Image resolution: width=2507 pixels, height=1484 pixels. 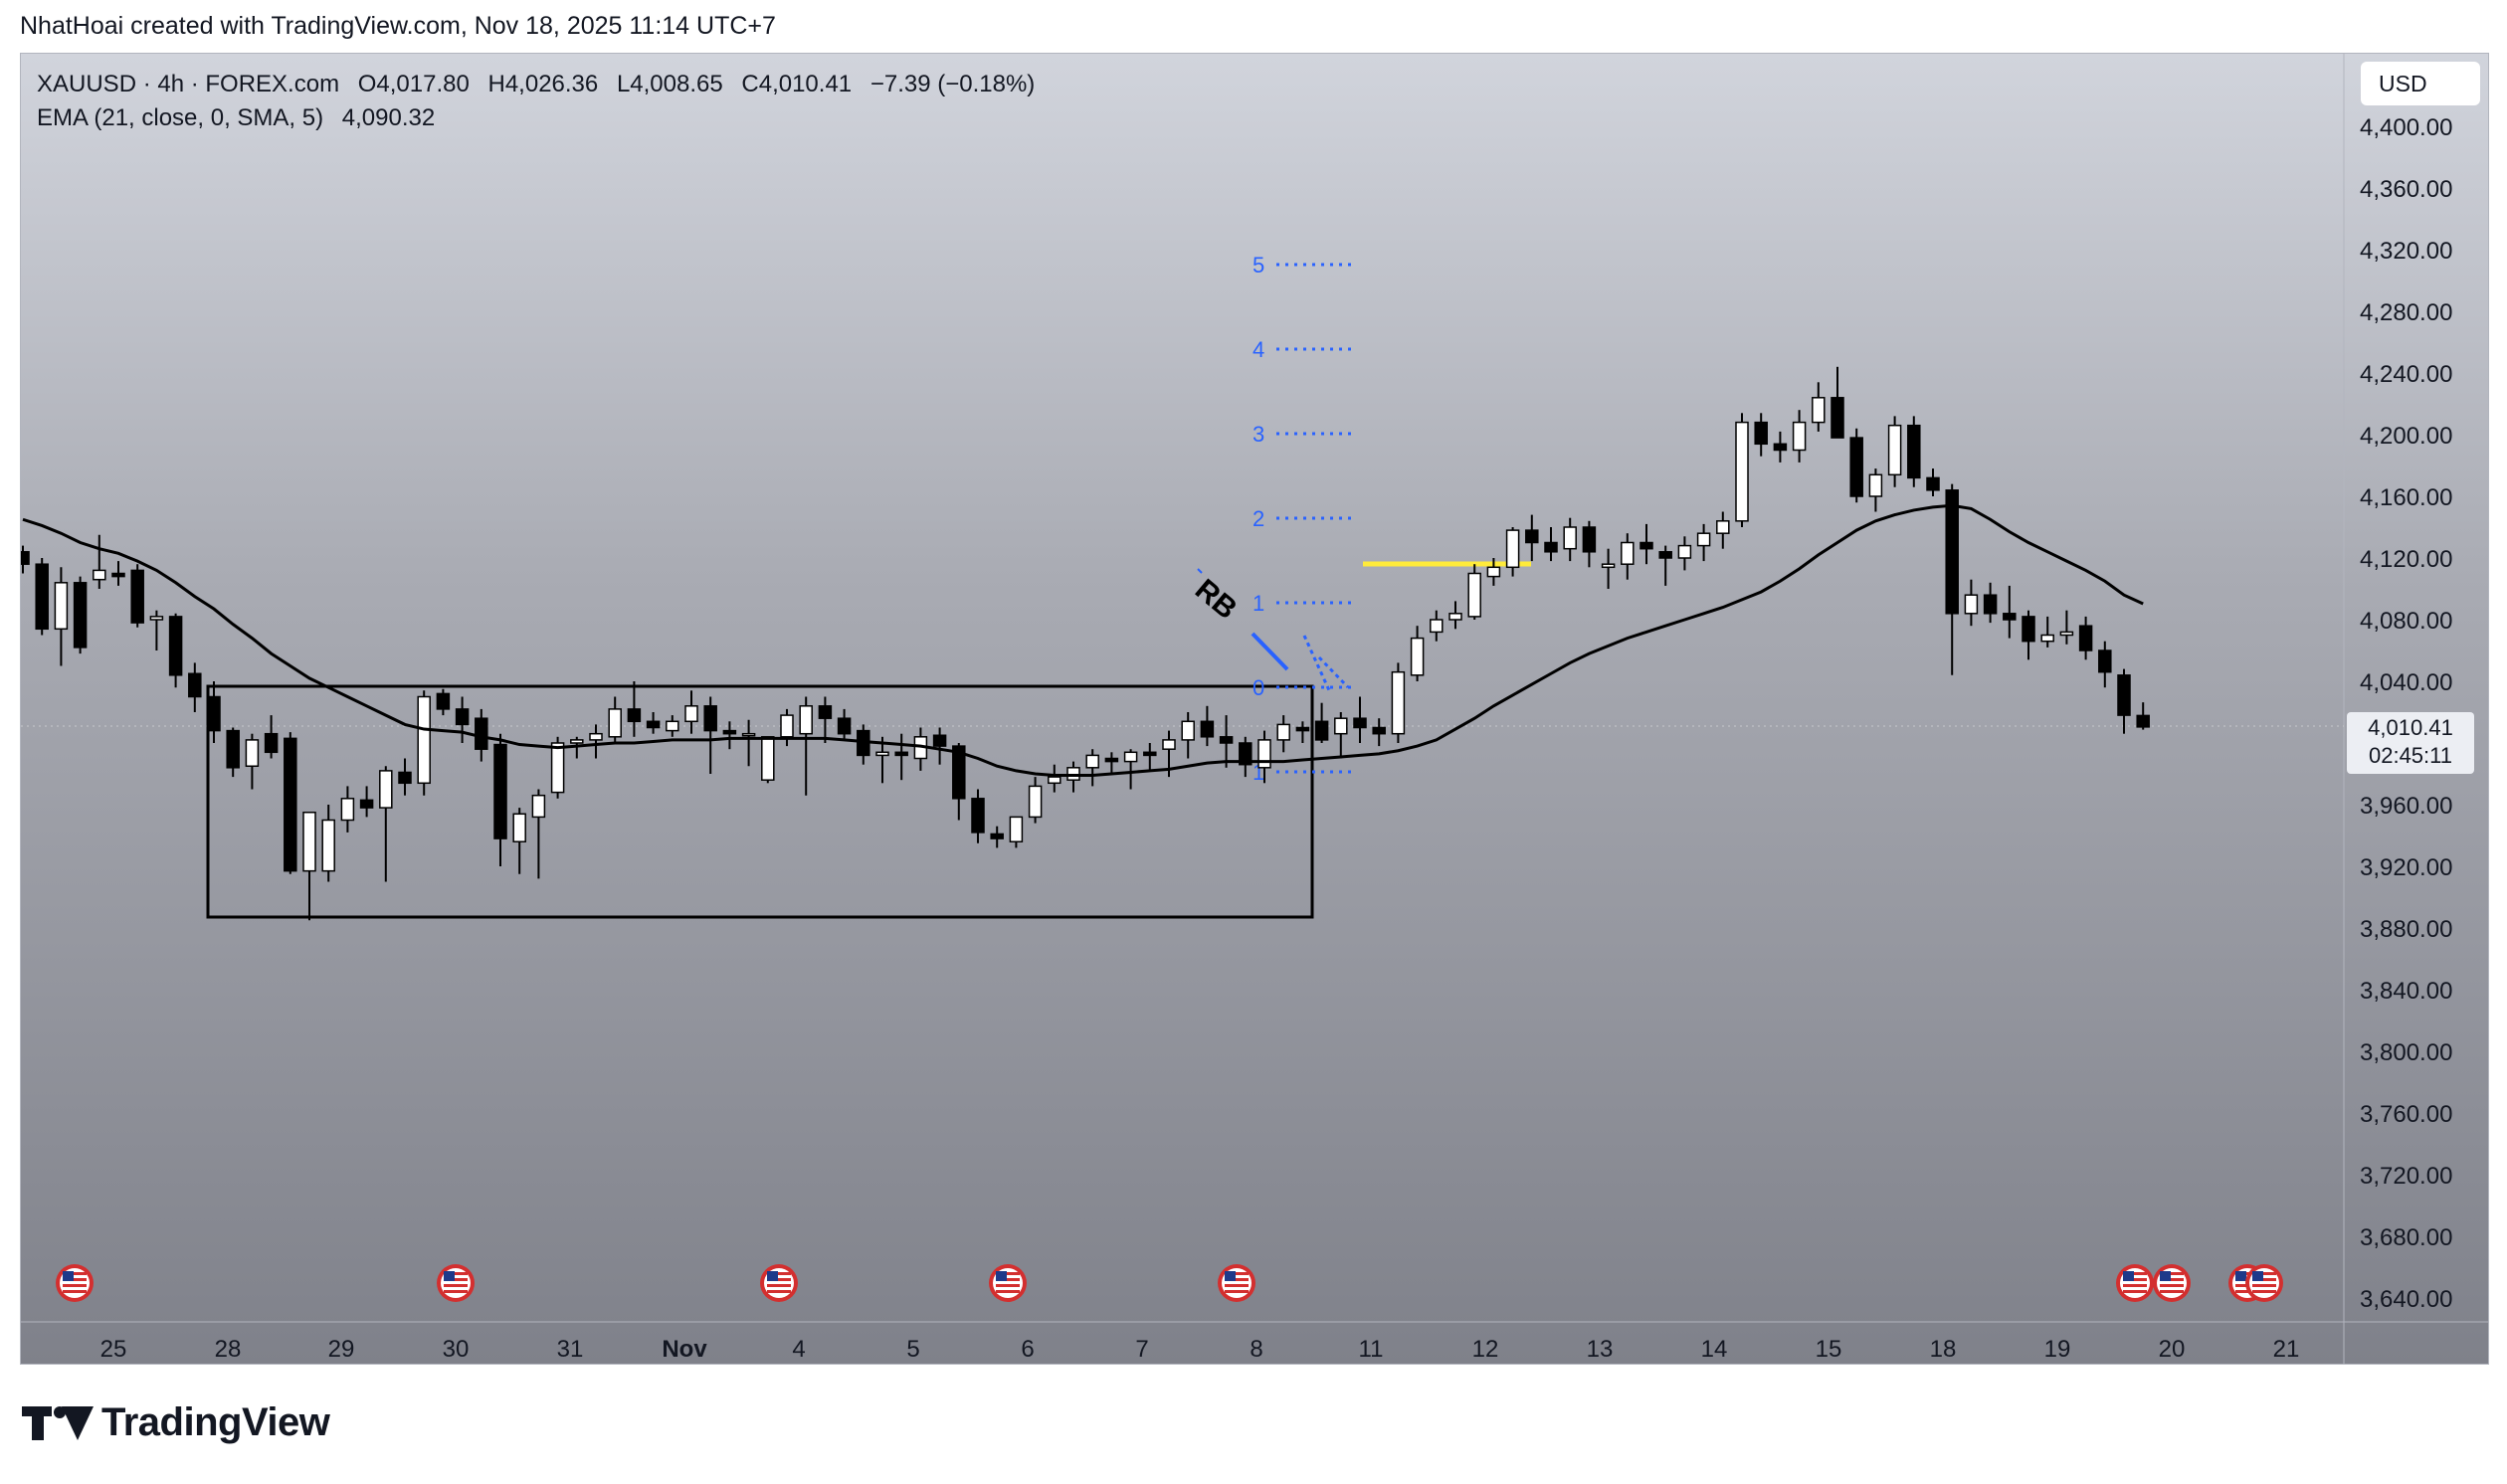 I want to click on price-tick-label: 4,160.00, so click(x=2406, y=498).